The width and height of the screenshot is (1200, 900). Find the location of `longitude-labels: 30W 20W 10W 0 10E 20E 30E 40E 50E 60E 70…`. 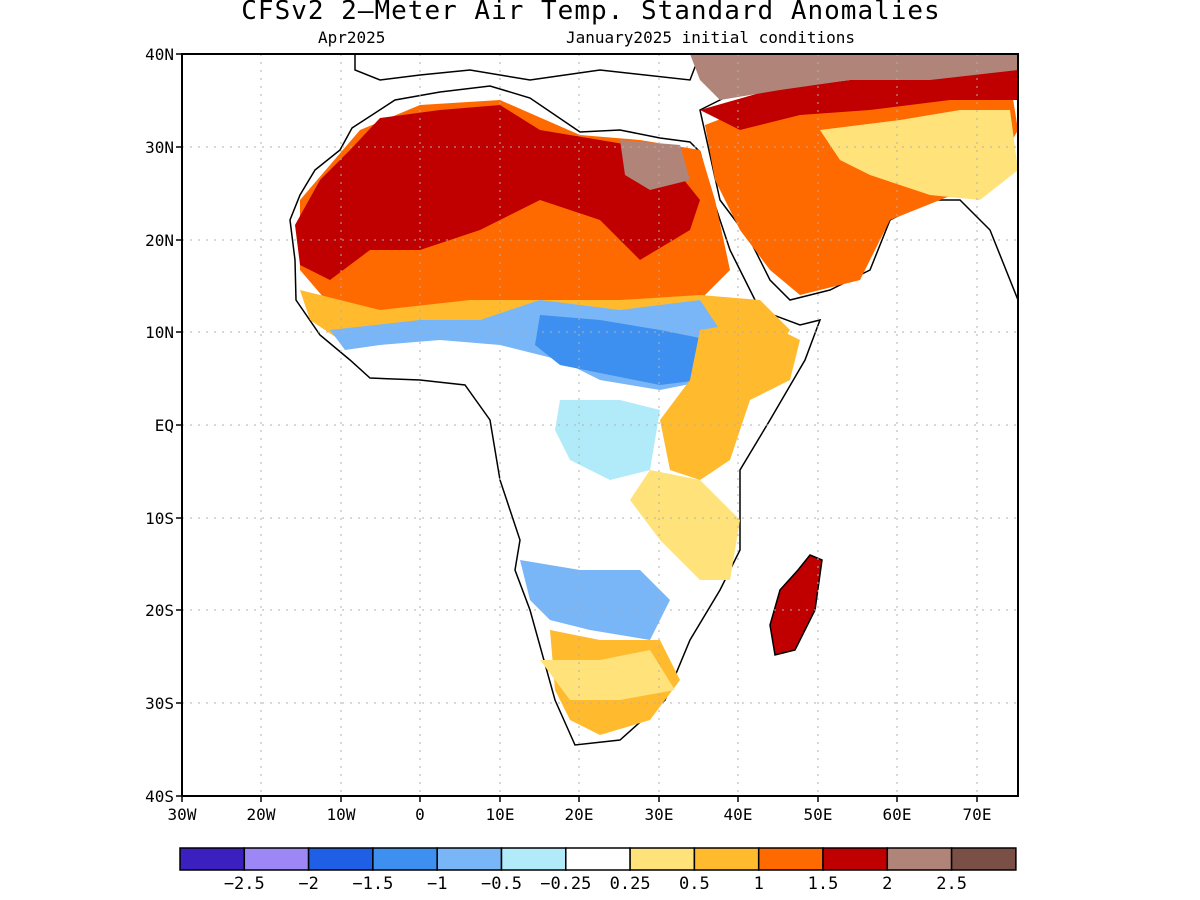

longitude-labels: 30W 20W 10W 0 10E 20E 30E 40E 50E 60E 70… is located at coordinates (580, 814).